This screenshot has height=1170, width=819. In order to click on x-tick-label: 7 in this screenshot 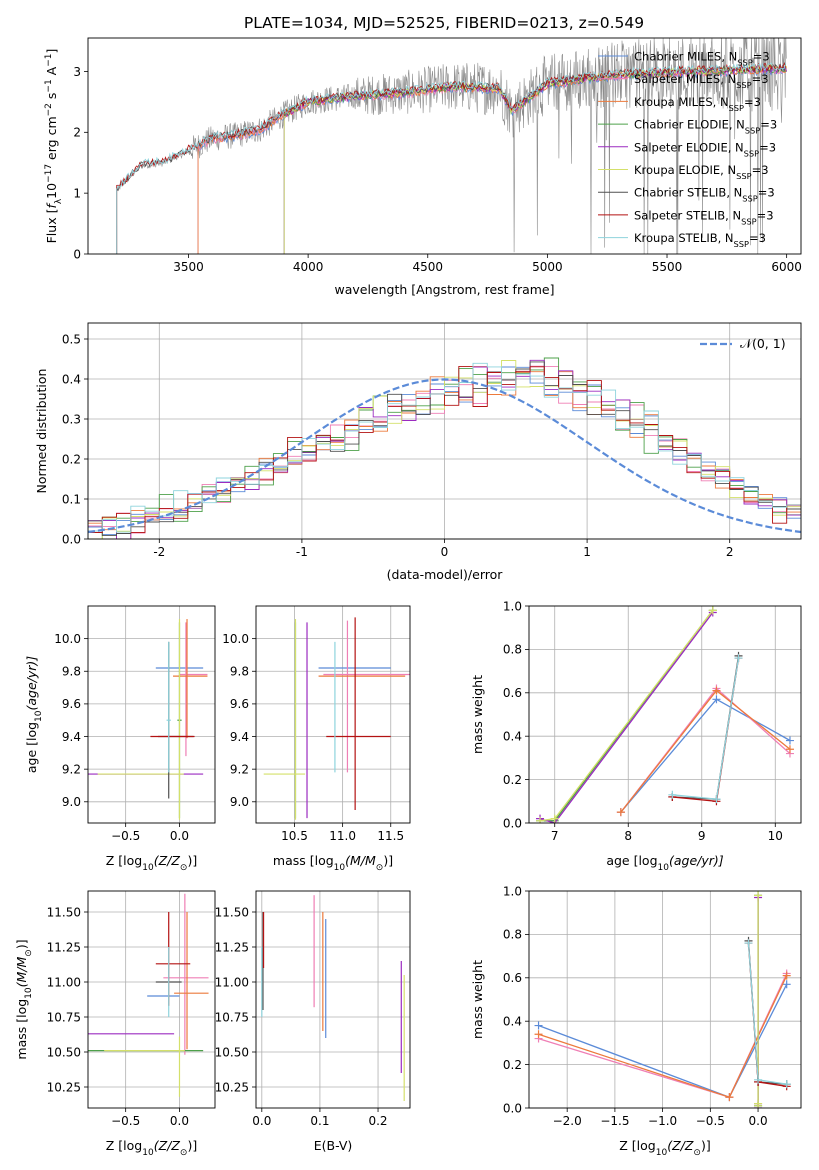, I will do `click(555, 836)`.